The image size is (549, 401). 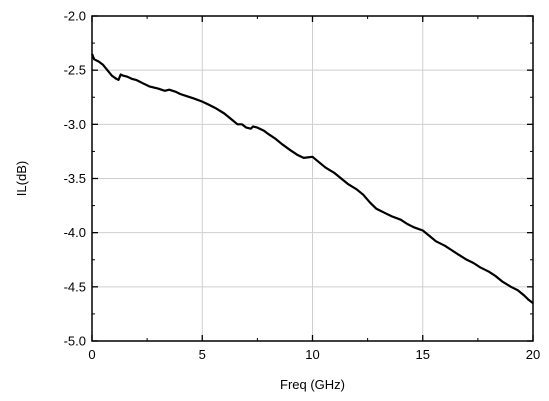 What do you see at coordinates (75, 16) in the screenshot?
I see `y-tick-label: -2.0` at bounding box center [75, 16].